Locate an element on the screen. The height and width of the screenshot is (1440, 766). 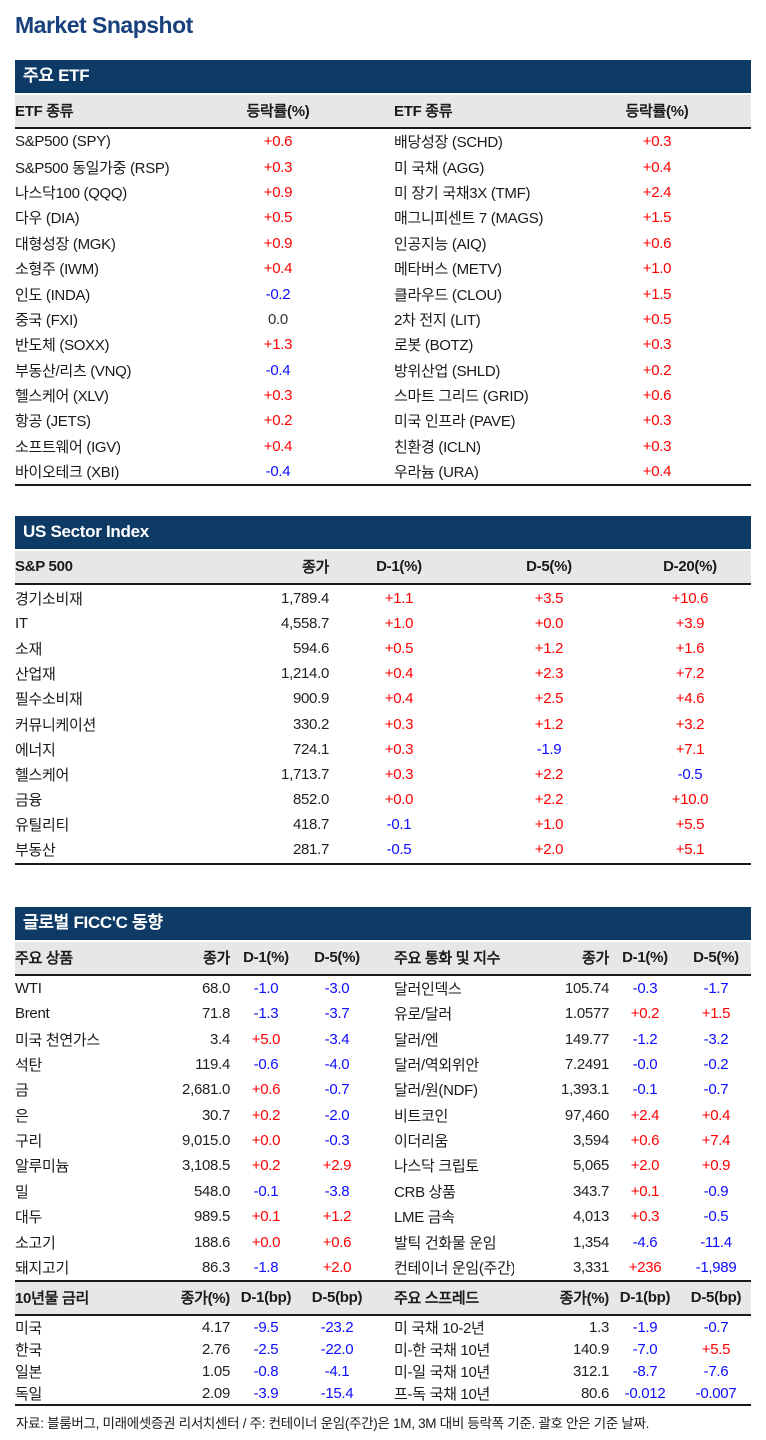
rate-close: 1.05 is located at coordinates (216, 1371).